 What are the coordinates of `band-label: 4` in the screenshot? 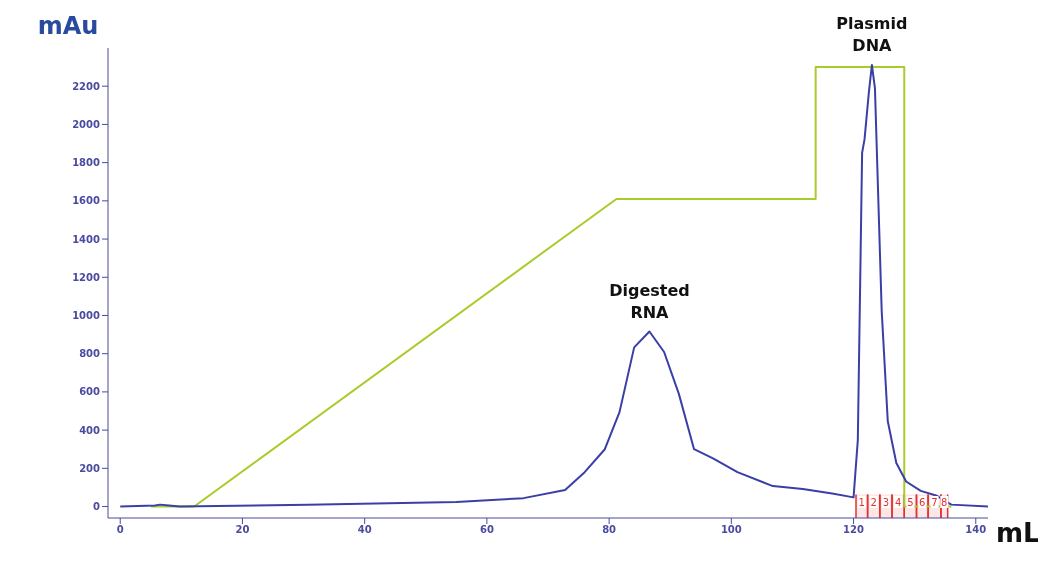 It's located at (898, 502).